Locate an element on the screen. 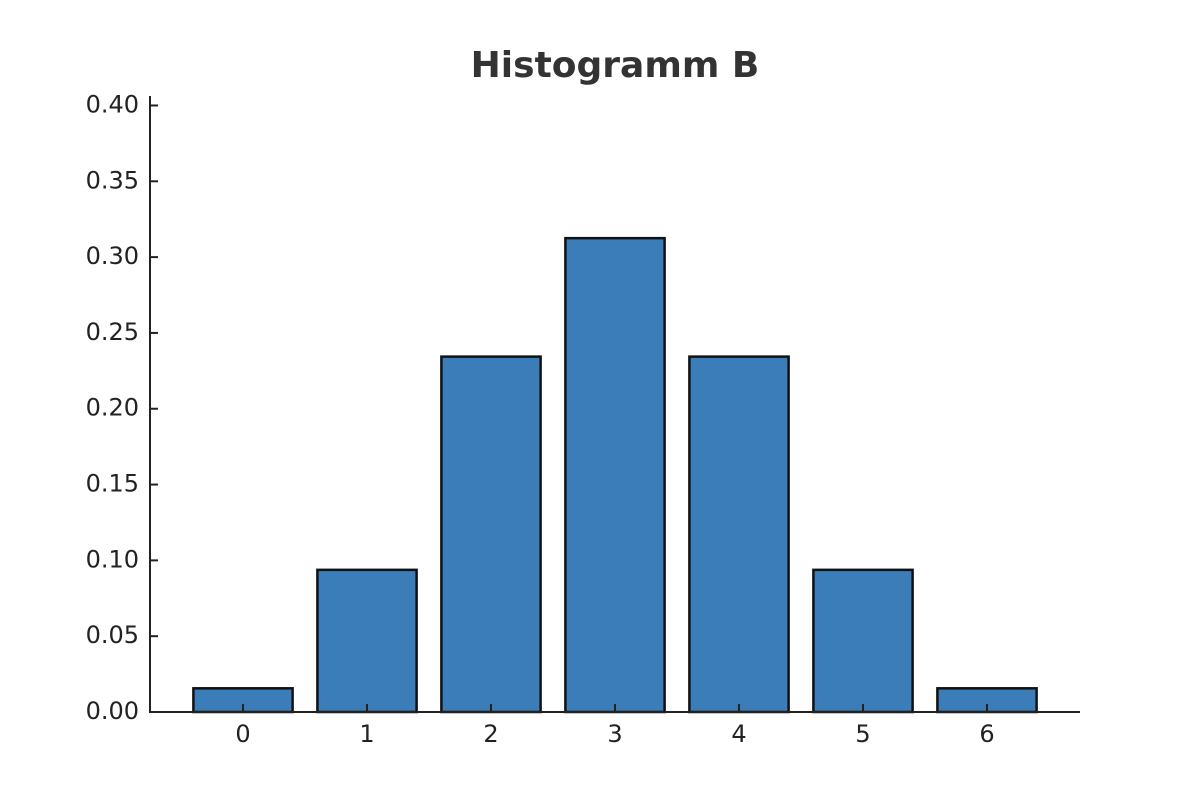  y-tick-label: 0.10 is located at coordinates (112, 559).